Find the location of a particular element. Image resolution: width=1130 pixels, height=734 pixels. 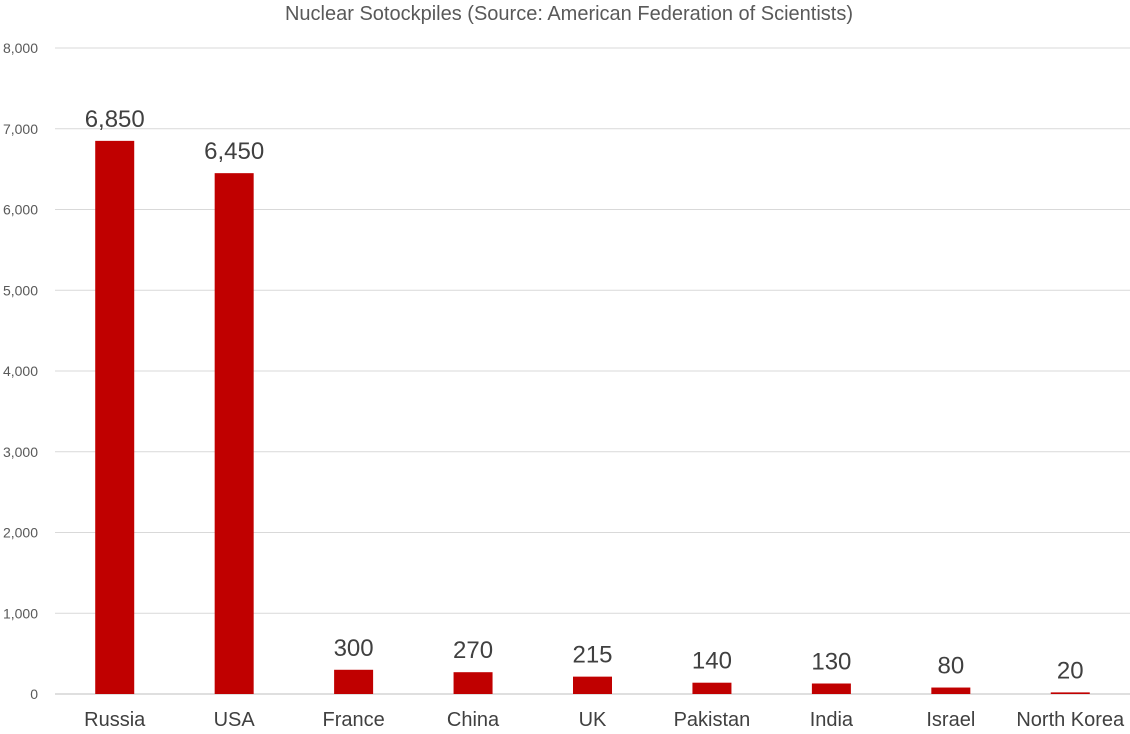

bar-pakistan is located at coordinates (712, 688).